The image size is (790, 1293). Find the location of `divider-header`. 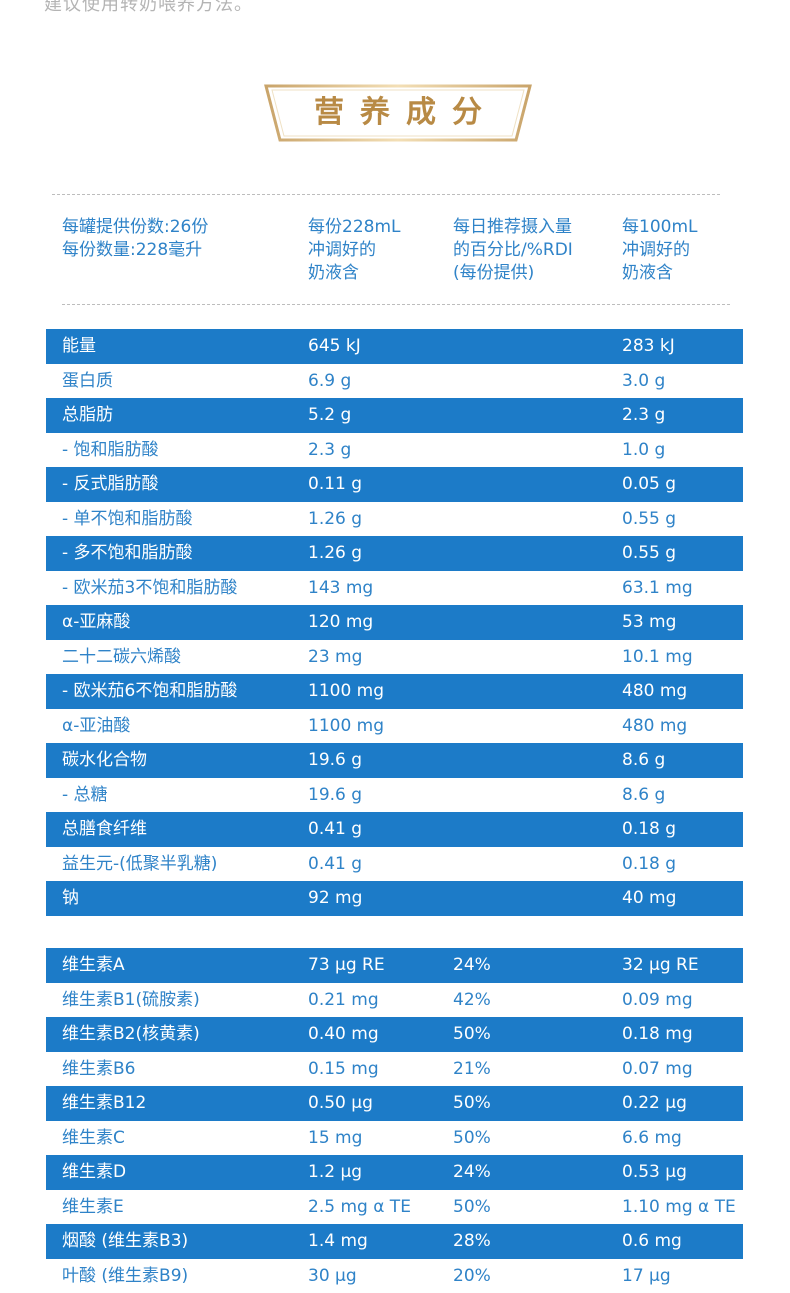

divider-header is located at coordinates (396, 304).